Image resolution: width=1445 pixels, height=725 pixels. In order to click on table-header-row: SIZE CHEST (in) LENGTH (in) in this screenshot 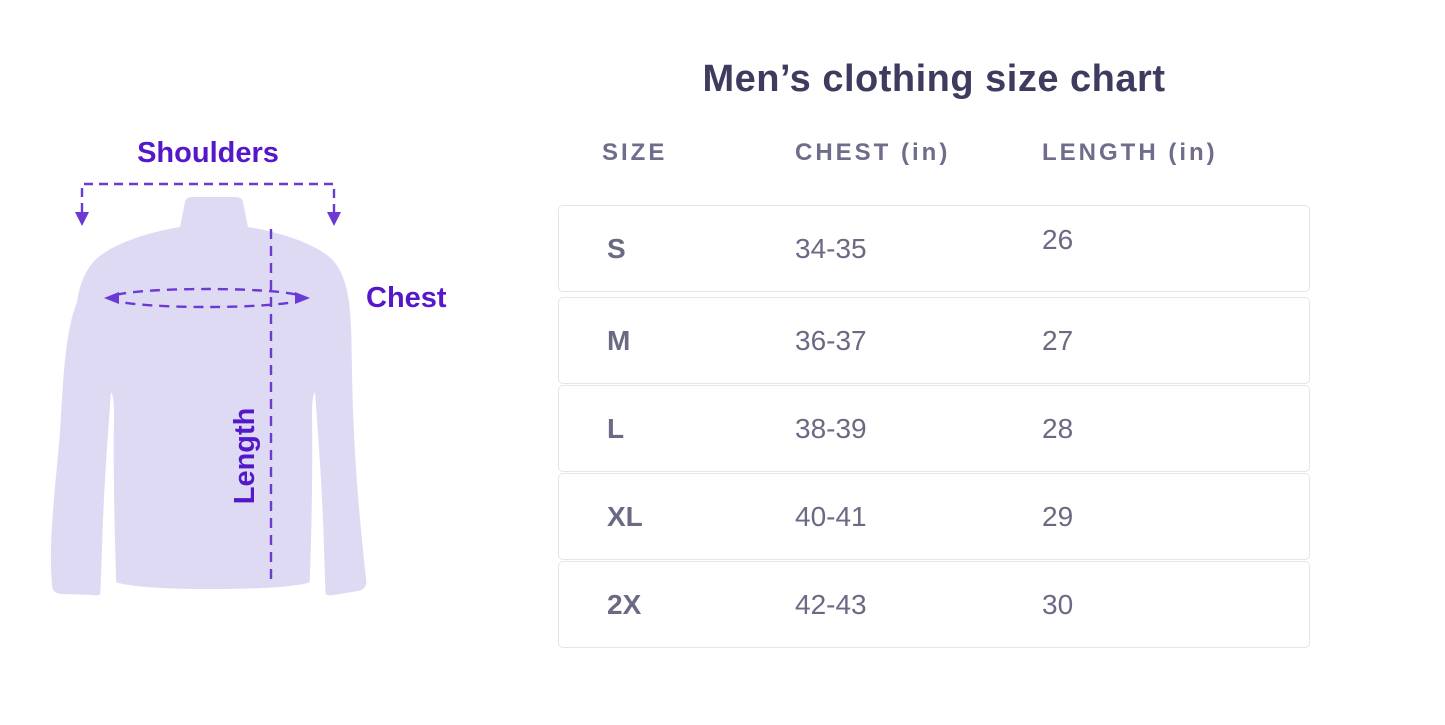, I will do `click(934, 153)`.